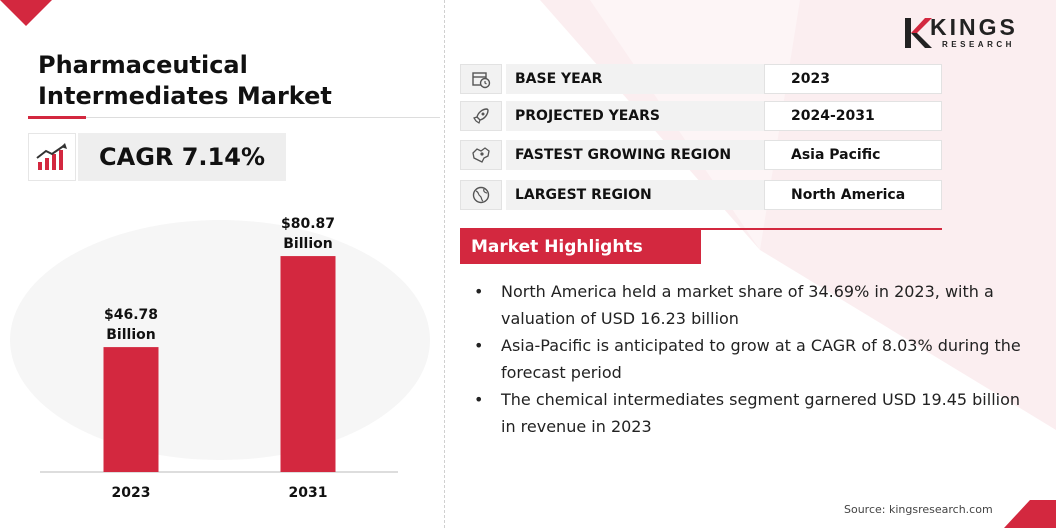 Image resolution: width=1056 pixels, height=528 pixels. Describe the element at coordinates (26, 13) in the screenshot. I see `corner-triangle-top` at that location.